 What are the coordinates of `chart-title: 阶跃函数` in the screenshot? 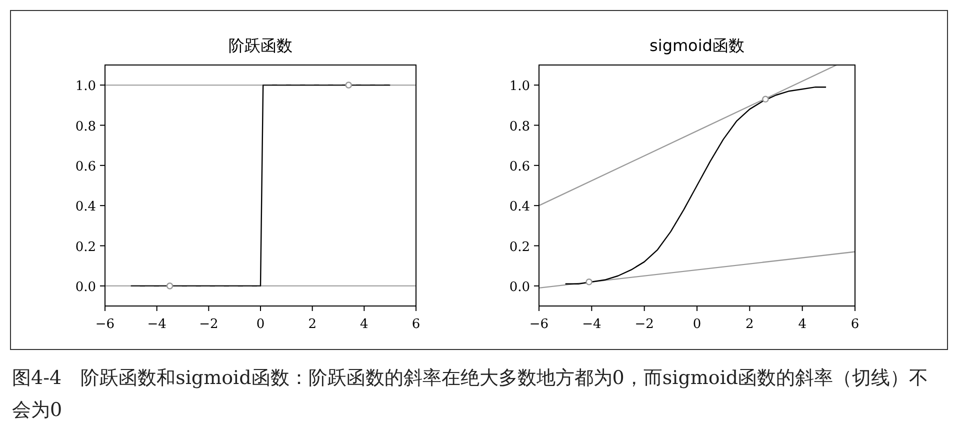 It's located at (260, 45).